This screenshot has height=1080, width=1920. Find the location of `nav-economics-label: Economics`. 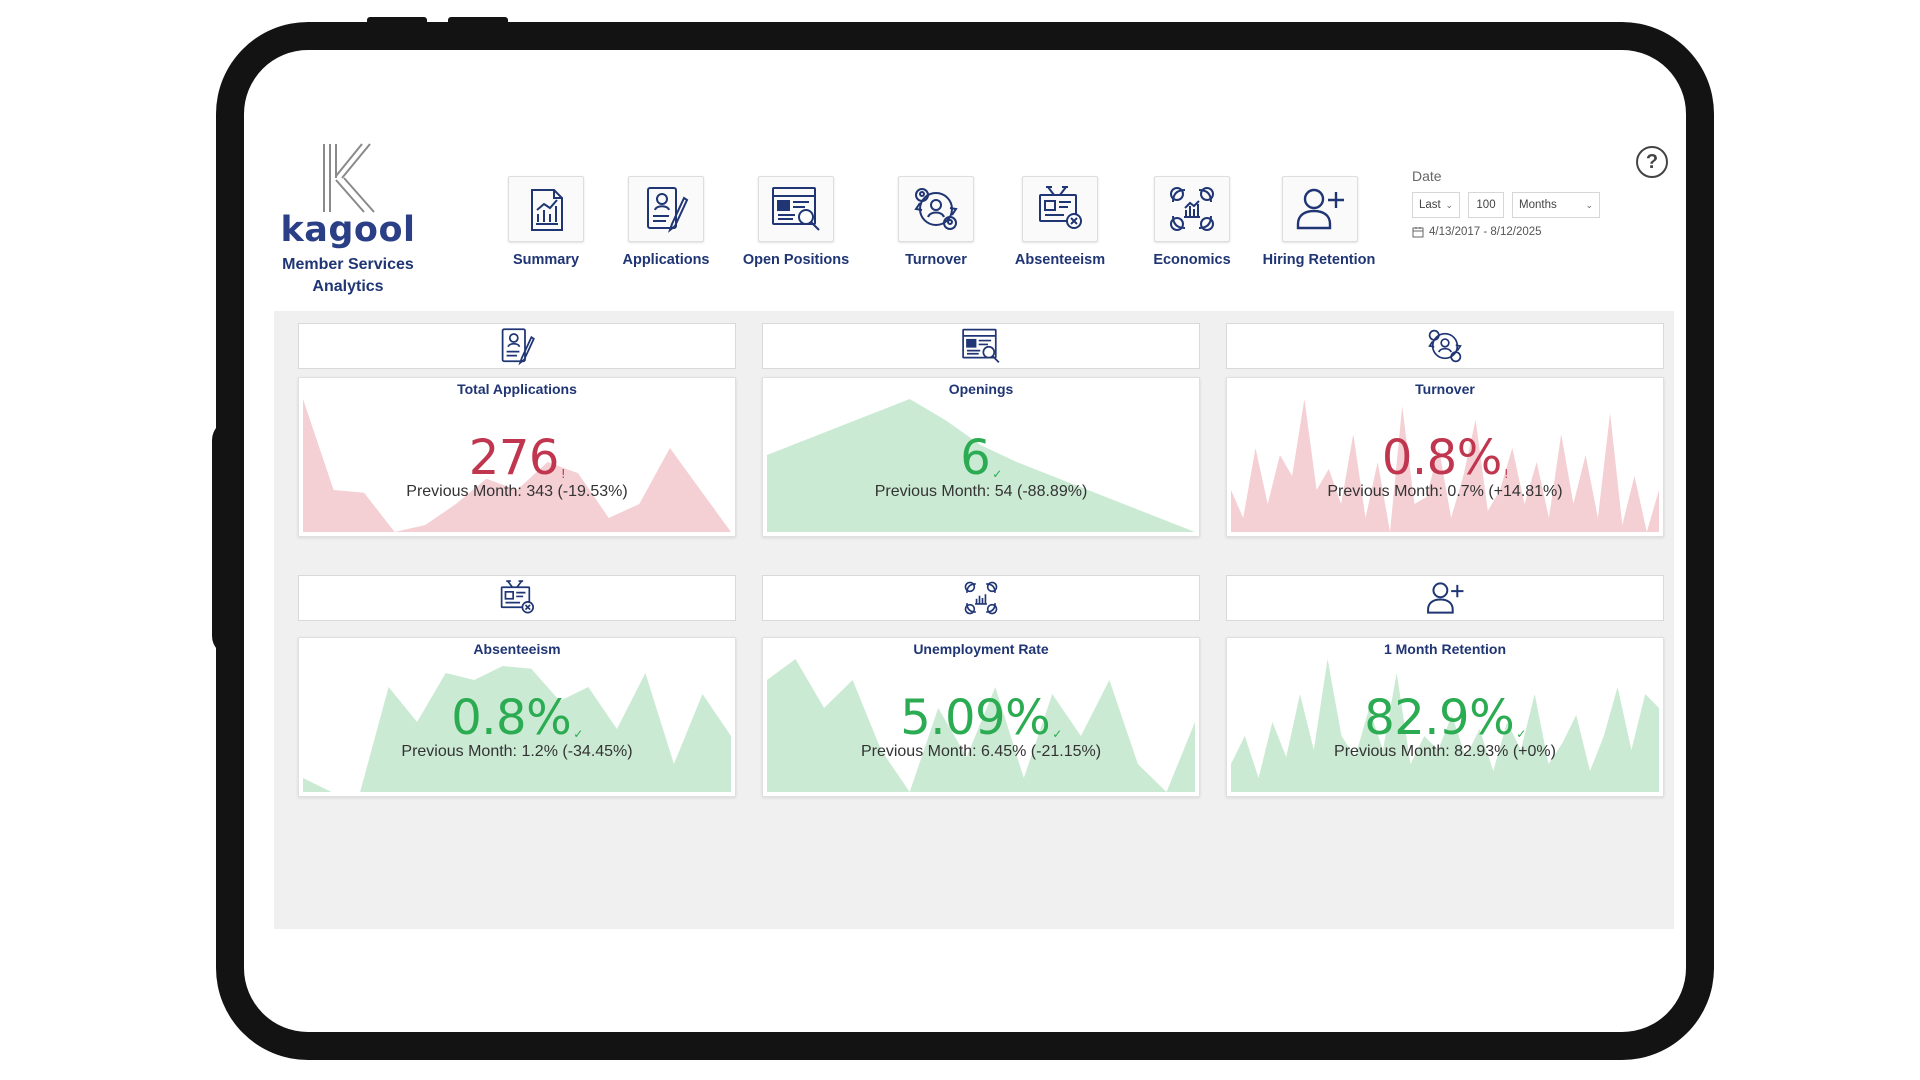

nav-economics-label: Economics is located at coordinates (1192, 260).